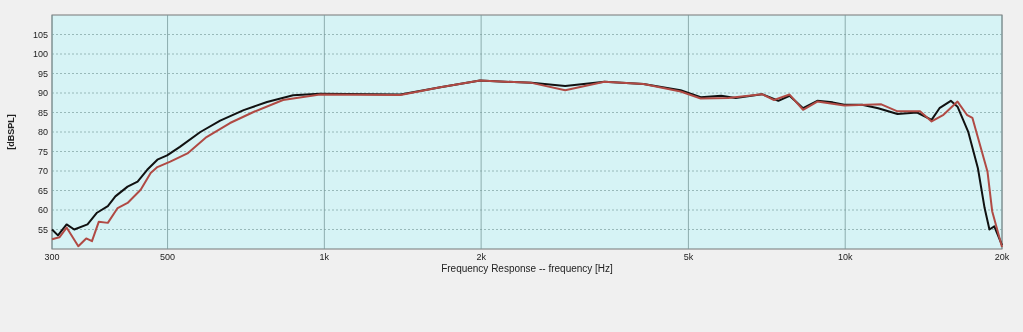 This screenshot has height=332, width=1023. What do you see at coordinates (42, 190) in the screenshot?
I see `y-tick-label: 65` at bounding box center [42, 190].